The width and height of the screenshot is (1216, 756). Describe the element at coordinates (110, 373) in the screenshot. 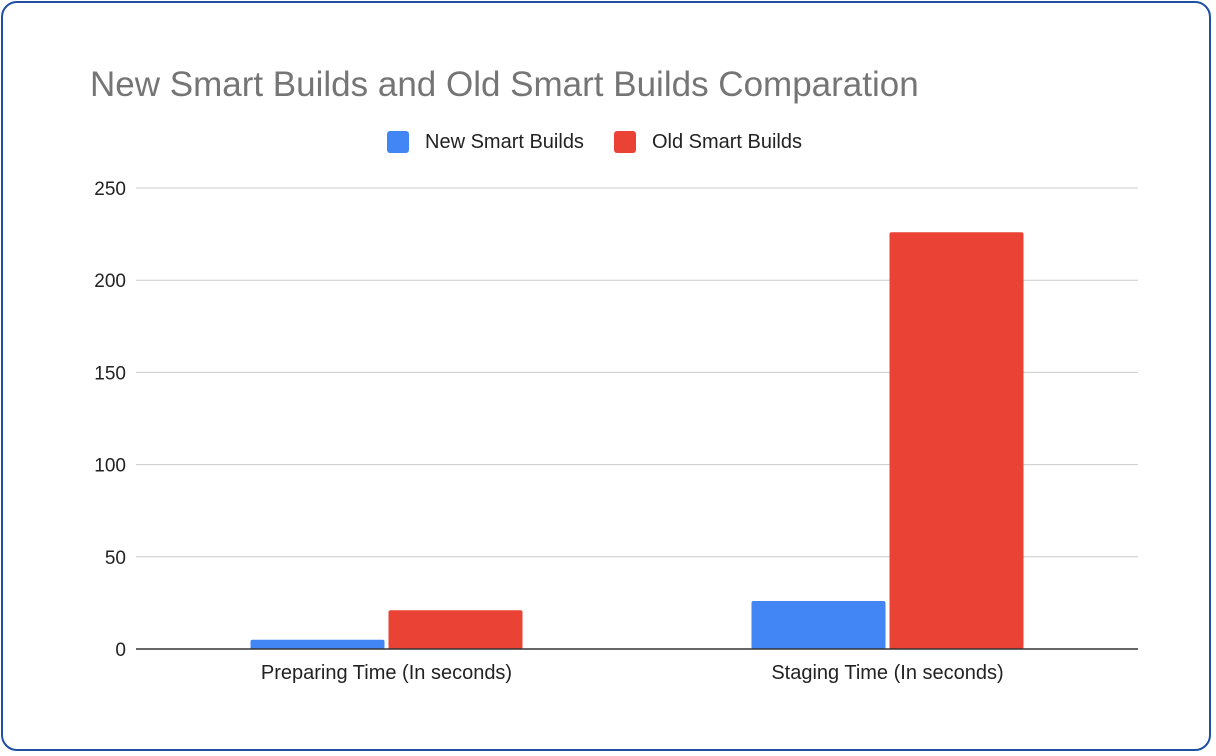

I see `y-tick-label-150: 150` at that location.